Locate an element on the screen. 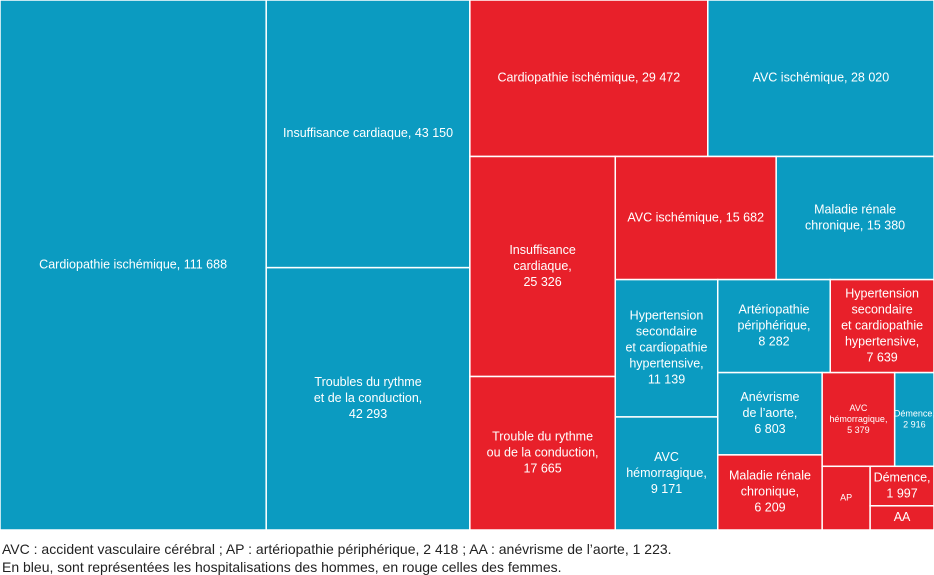 The image size is (934, 575). tile-label: Cardiopathie ischémique, 111 688 is located at coordinates (133, 264).